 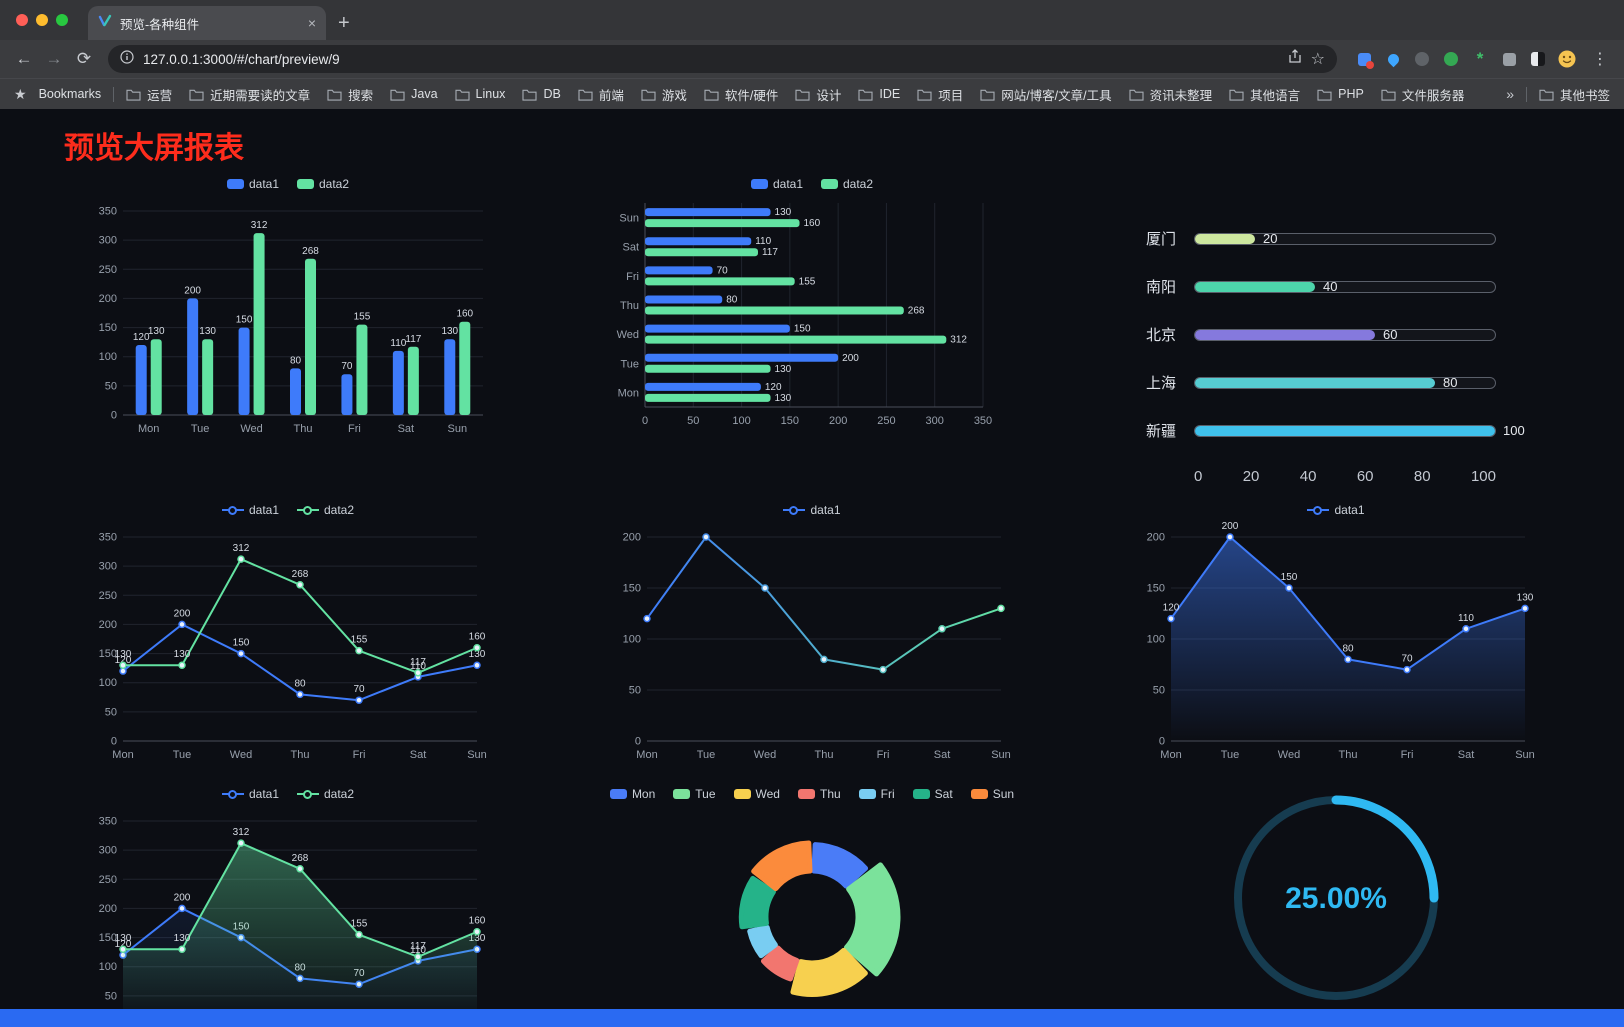 I want to click on forward-button: →, so click(x=54, y=58).